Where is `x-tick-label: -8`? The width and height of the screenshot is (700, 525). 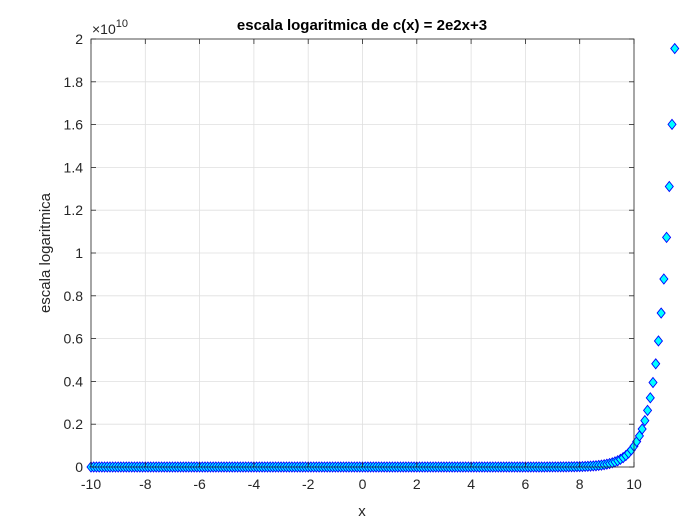
x-tick-label: -8 is located at coordinates (145, 484).